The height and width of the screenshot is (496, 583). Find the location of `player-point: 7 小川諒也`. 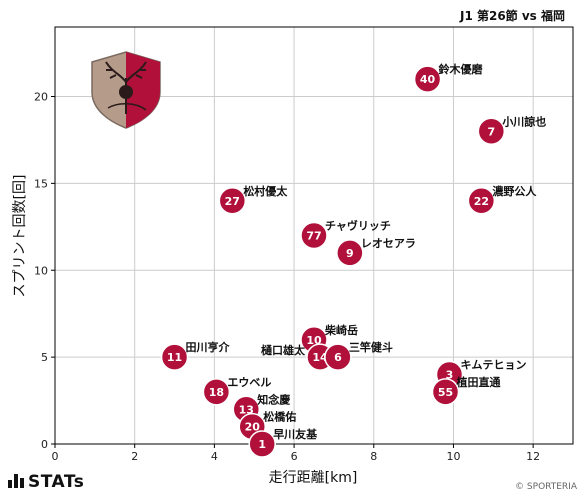

player-point: 7 小川諒也 is located at coordinates (511, 129).